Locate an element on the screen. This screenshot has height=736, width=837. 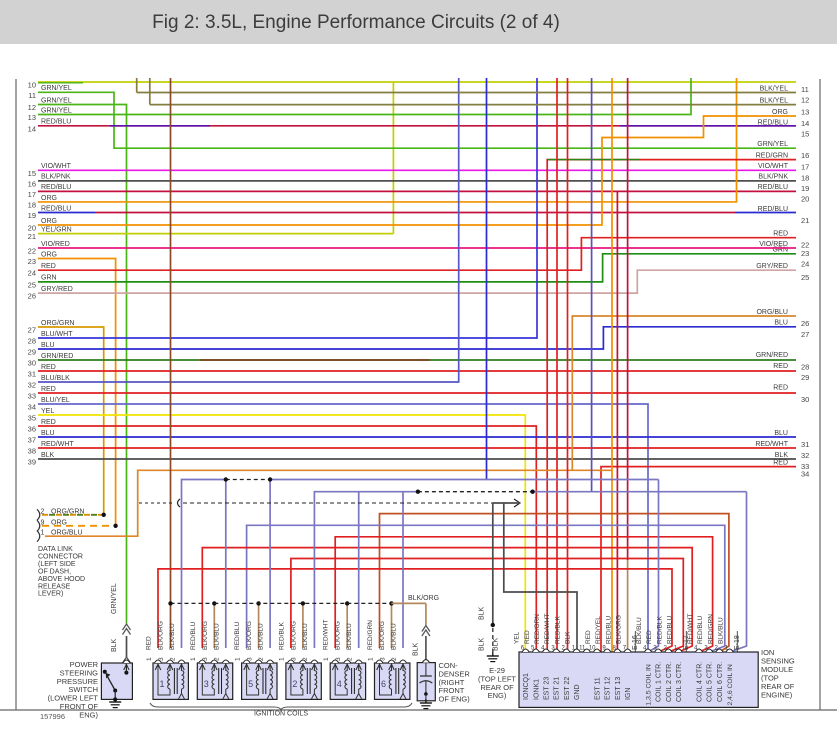
svg-text: RED/WHT is located at coordinates (690, 629).